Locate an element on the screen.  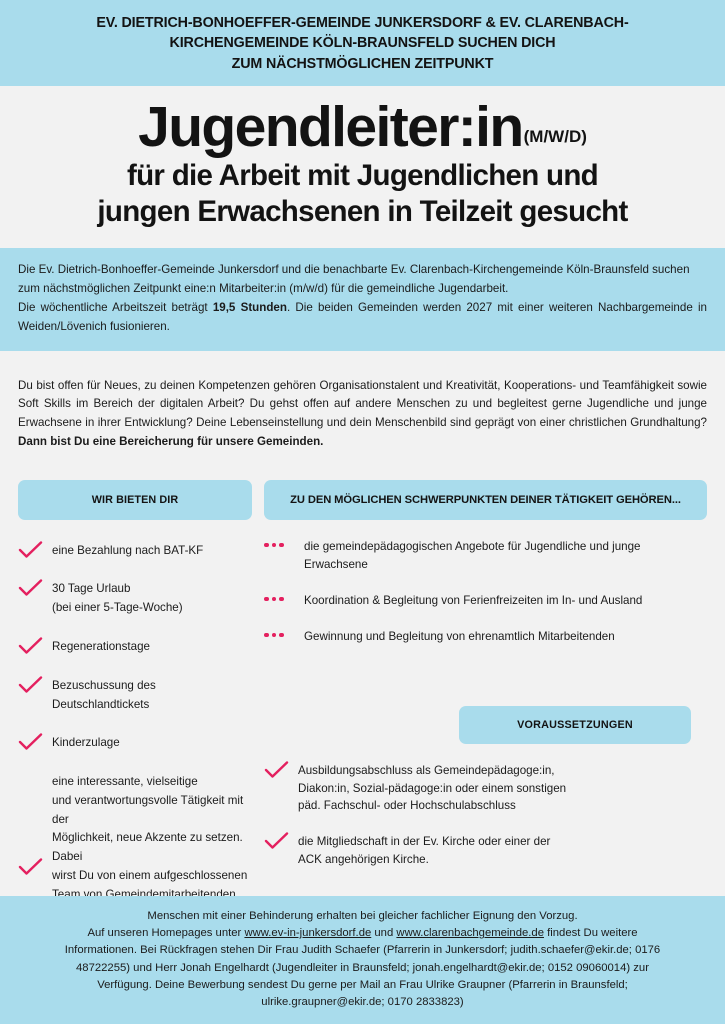
offer-item-label: eine Bezahlung nach BAT-KF is located at coordinates (128, 550).